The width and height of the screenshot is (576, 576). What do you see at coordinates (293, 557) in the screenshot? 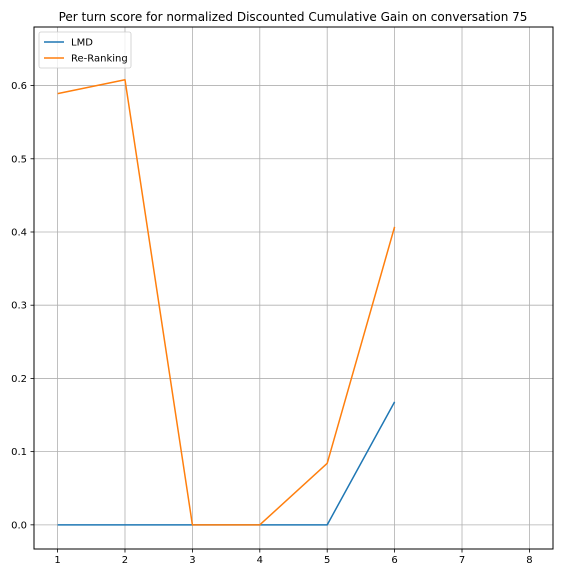
I see `x-axis: 1 2 3 4 5 6 7 8` at bounding box center [293, 557].